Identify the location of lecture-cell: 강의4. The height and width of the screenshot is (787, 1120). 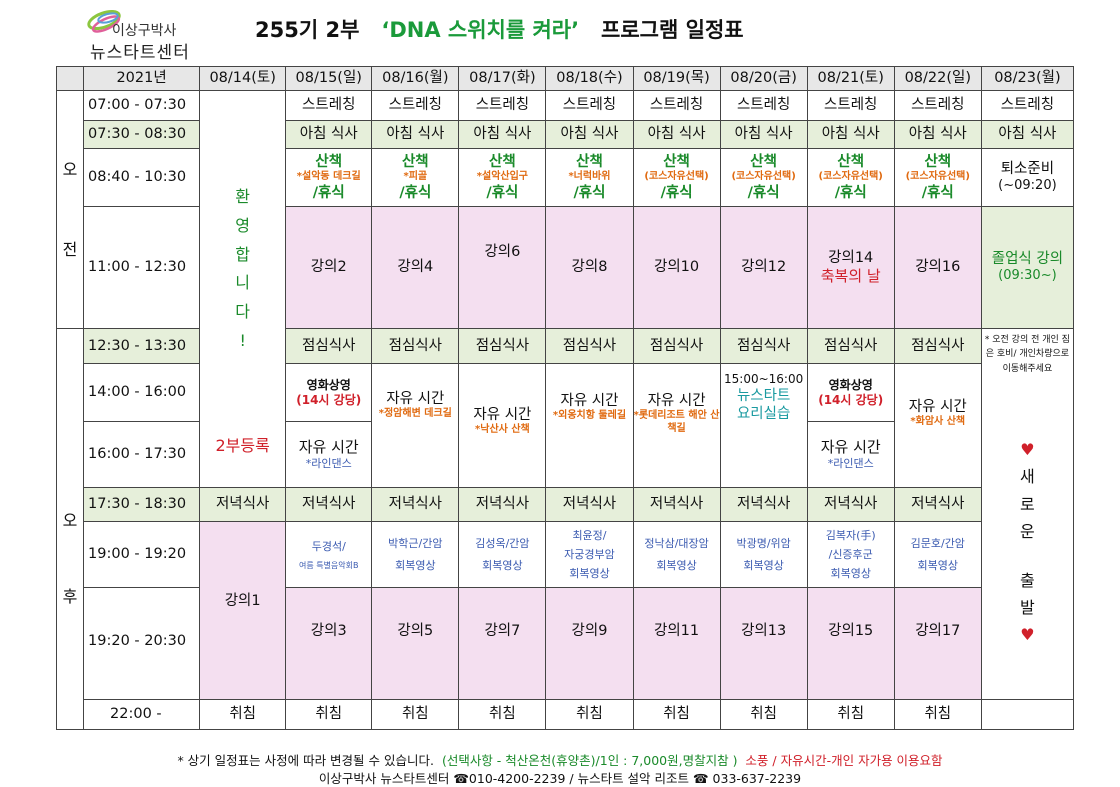
(415, 267).